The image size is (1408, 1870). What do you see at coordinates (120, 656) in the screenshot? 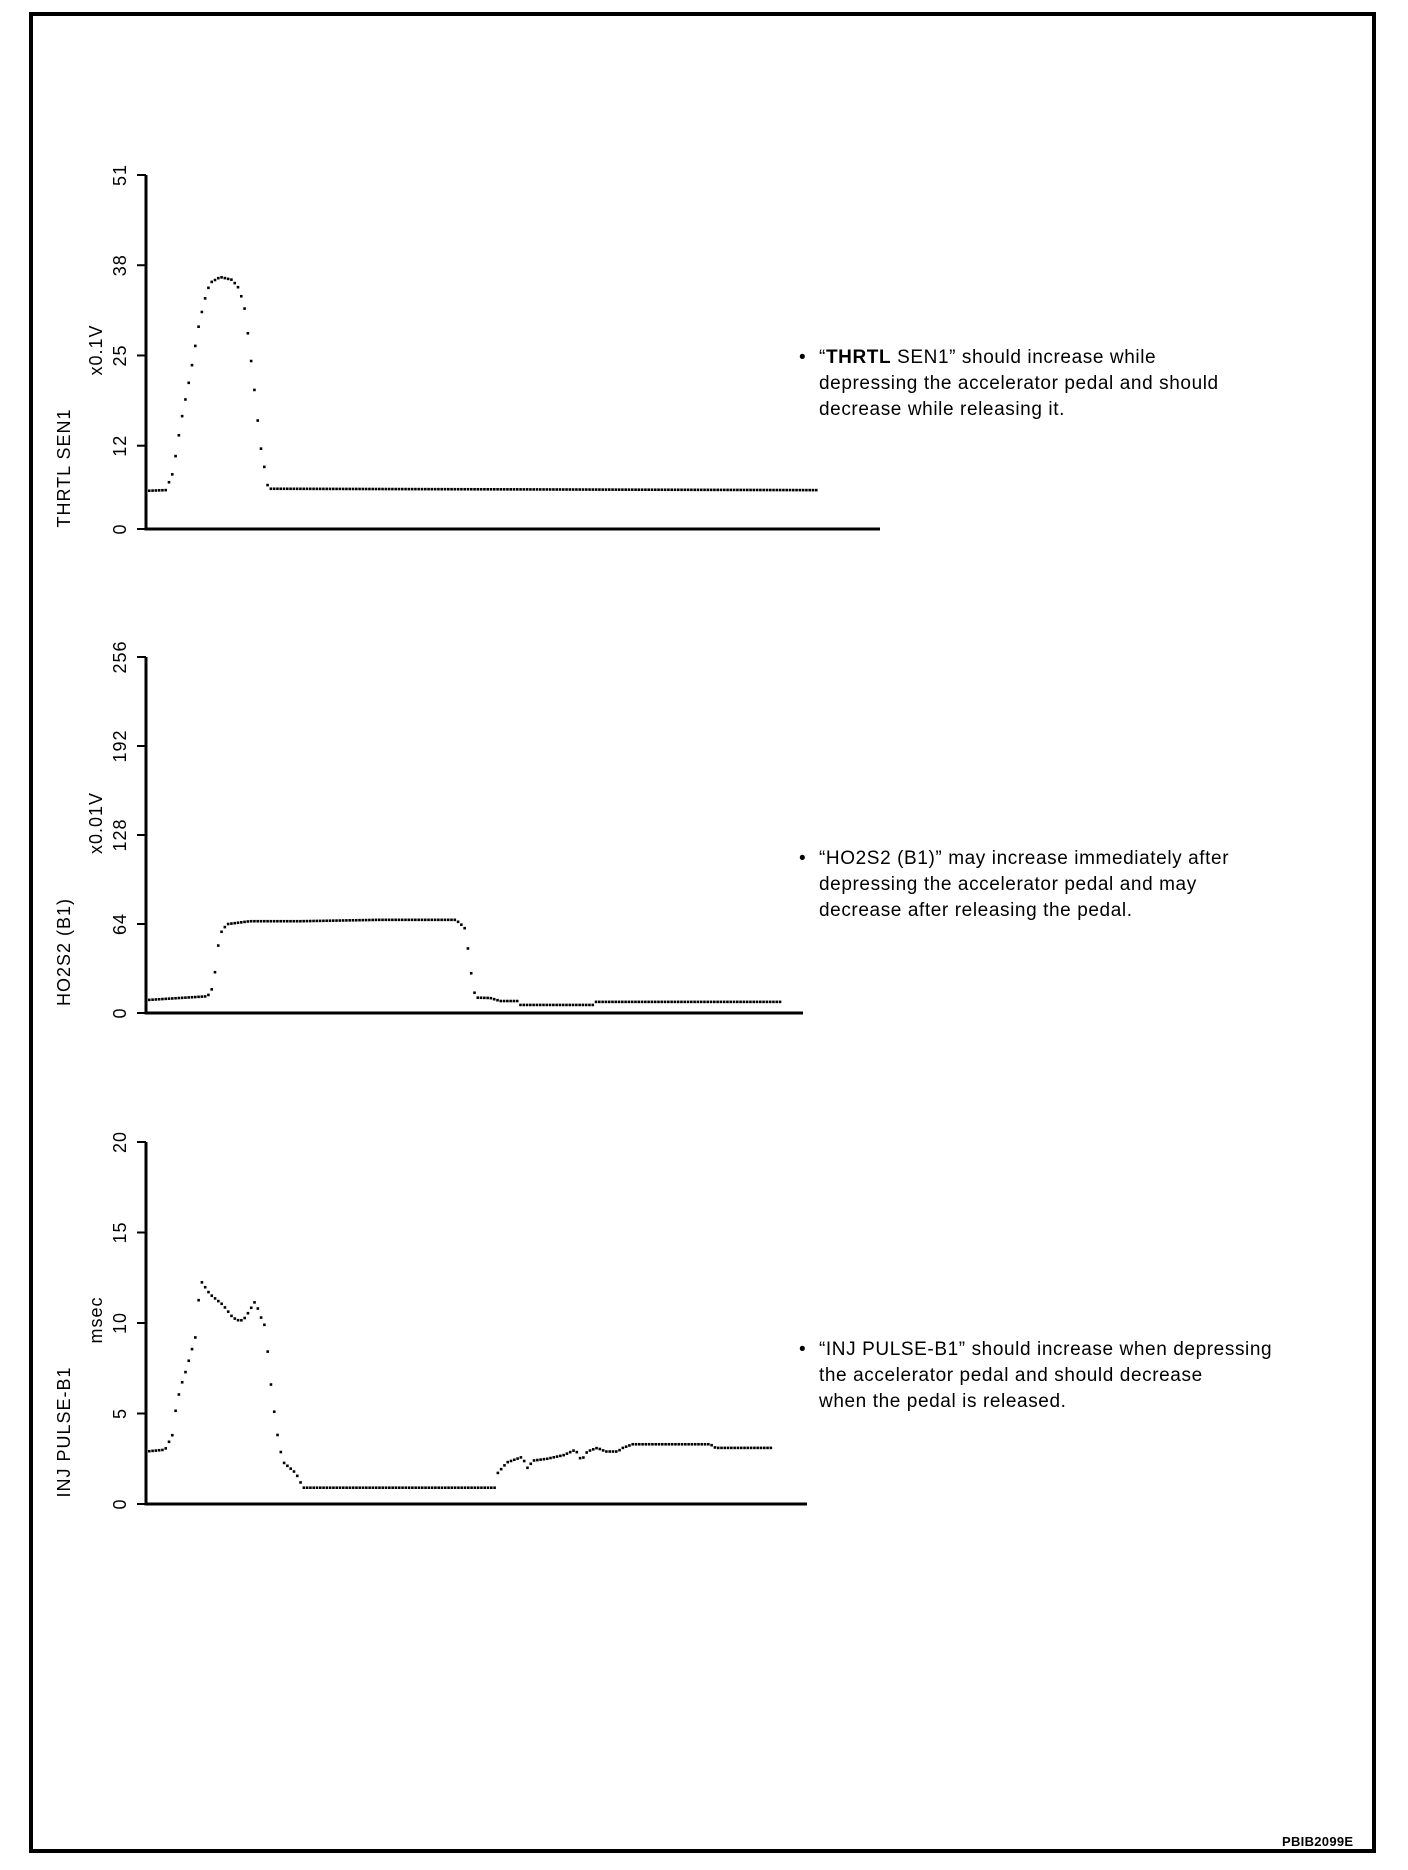
I see `y-tick-label: 256` at bounding box center [120, 656].